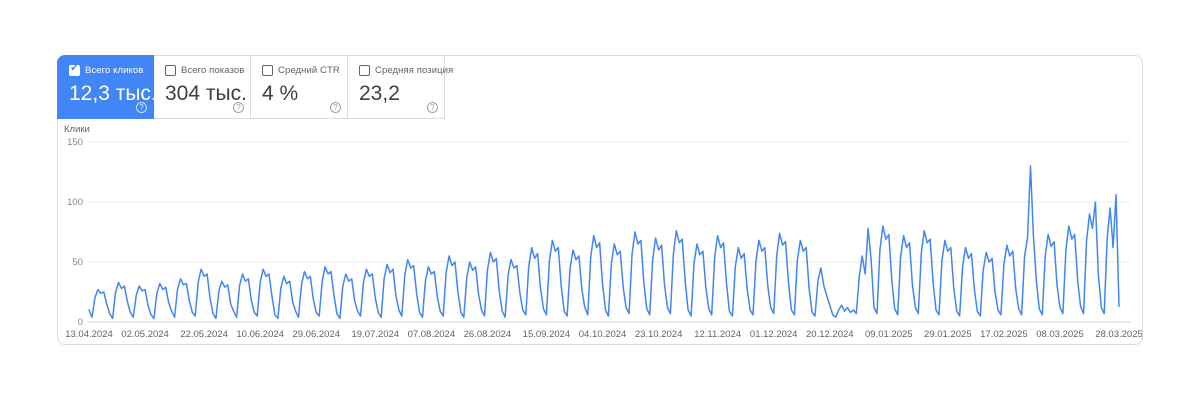 This screenshot has height=405, width=1200. I want to click on metric-card-label: Всего показов, so click(213, 70).